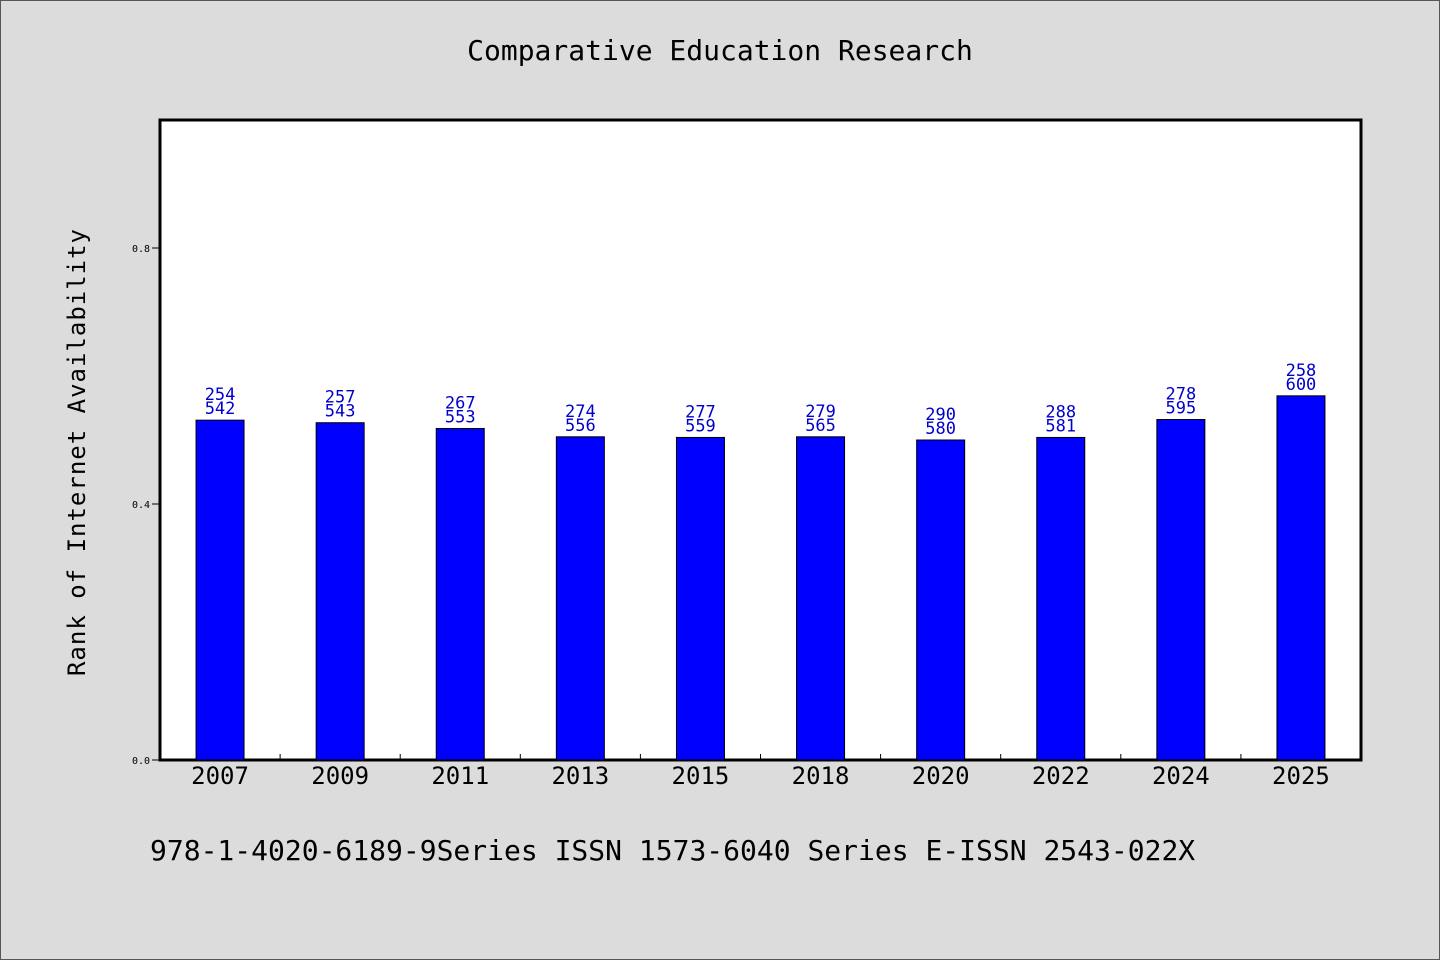 The width and height of the screenshot is (1440, 960). I want to click on x-tick-label: 2015, so click(701, 776).